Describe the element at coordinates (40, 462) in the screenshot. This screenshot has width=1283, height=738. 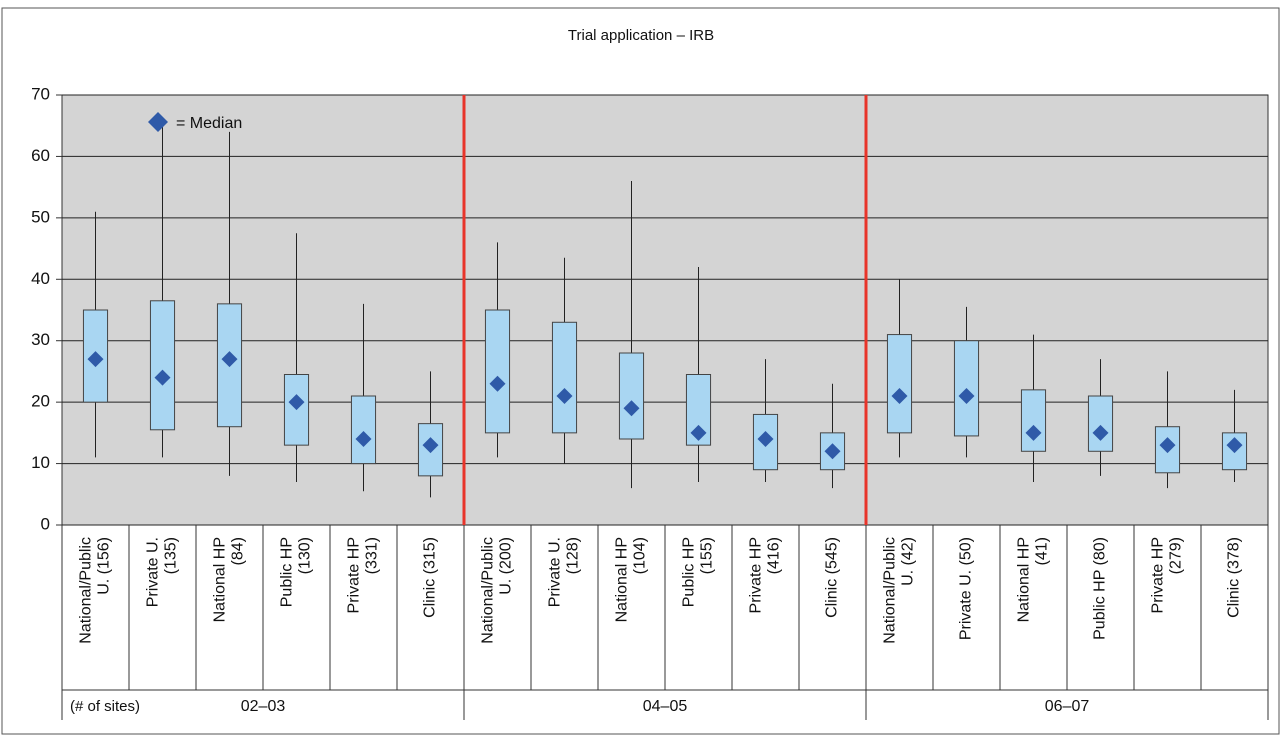
I see `y-tick-label: 10` at that location.